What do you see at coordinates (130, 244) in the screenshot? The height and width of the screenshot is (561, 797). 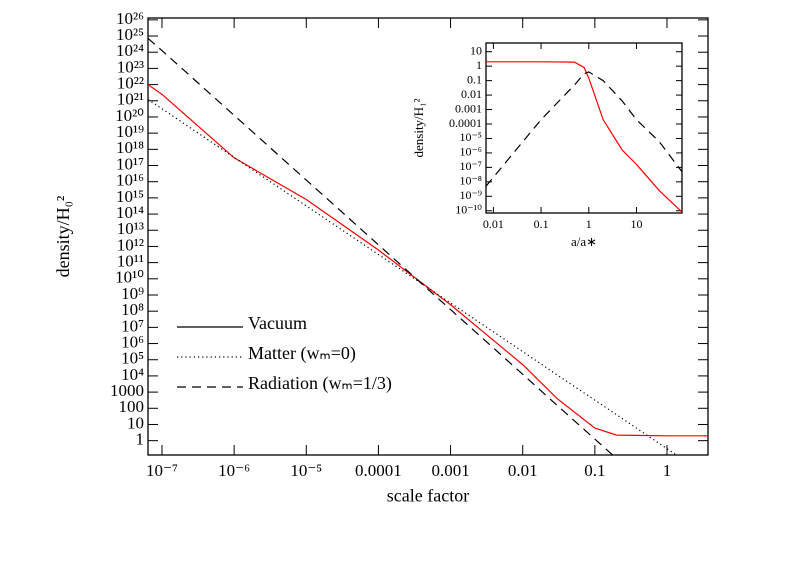 I see `y-tick-label: 10¹²` at bounding box center [130, 244].